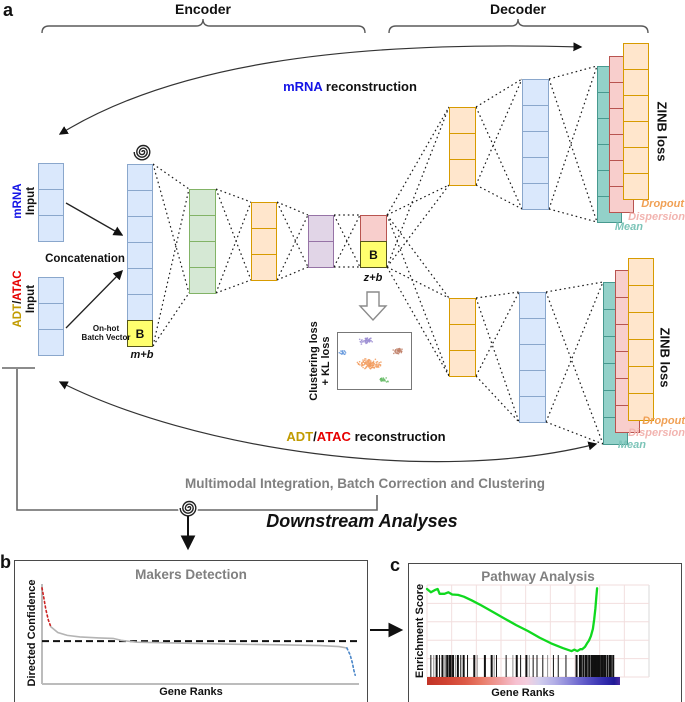  What do you see at coordinates (398, 436) in the screenshot?
I see `adt-recon-rest: reconstruction` at bounding box center [398, 436].